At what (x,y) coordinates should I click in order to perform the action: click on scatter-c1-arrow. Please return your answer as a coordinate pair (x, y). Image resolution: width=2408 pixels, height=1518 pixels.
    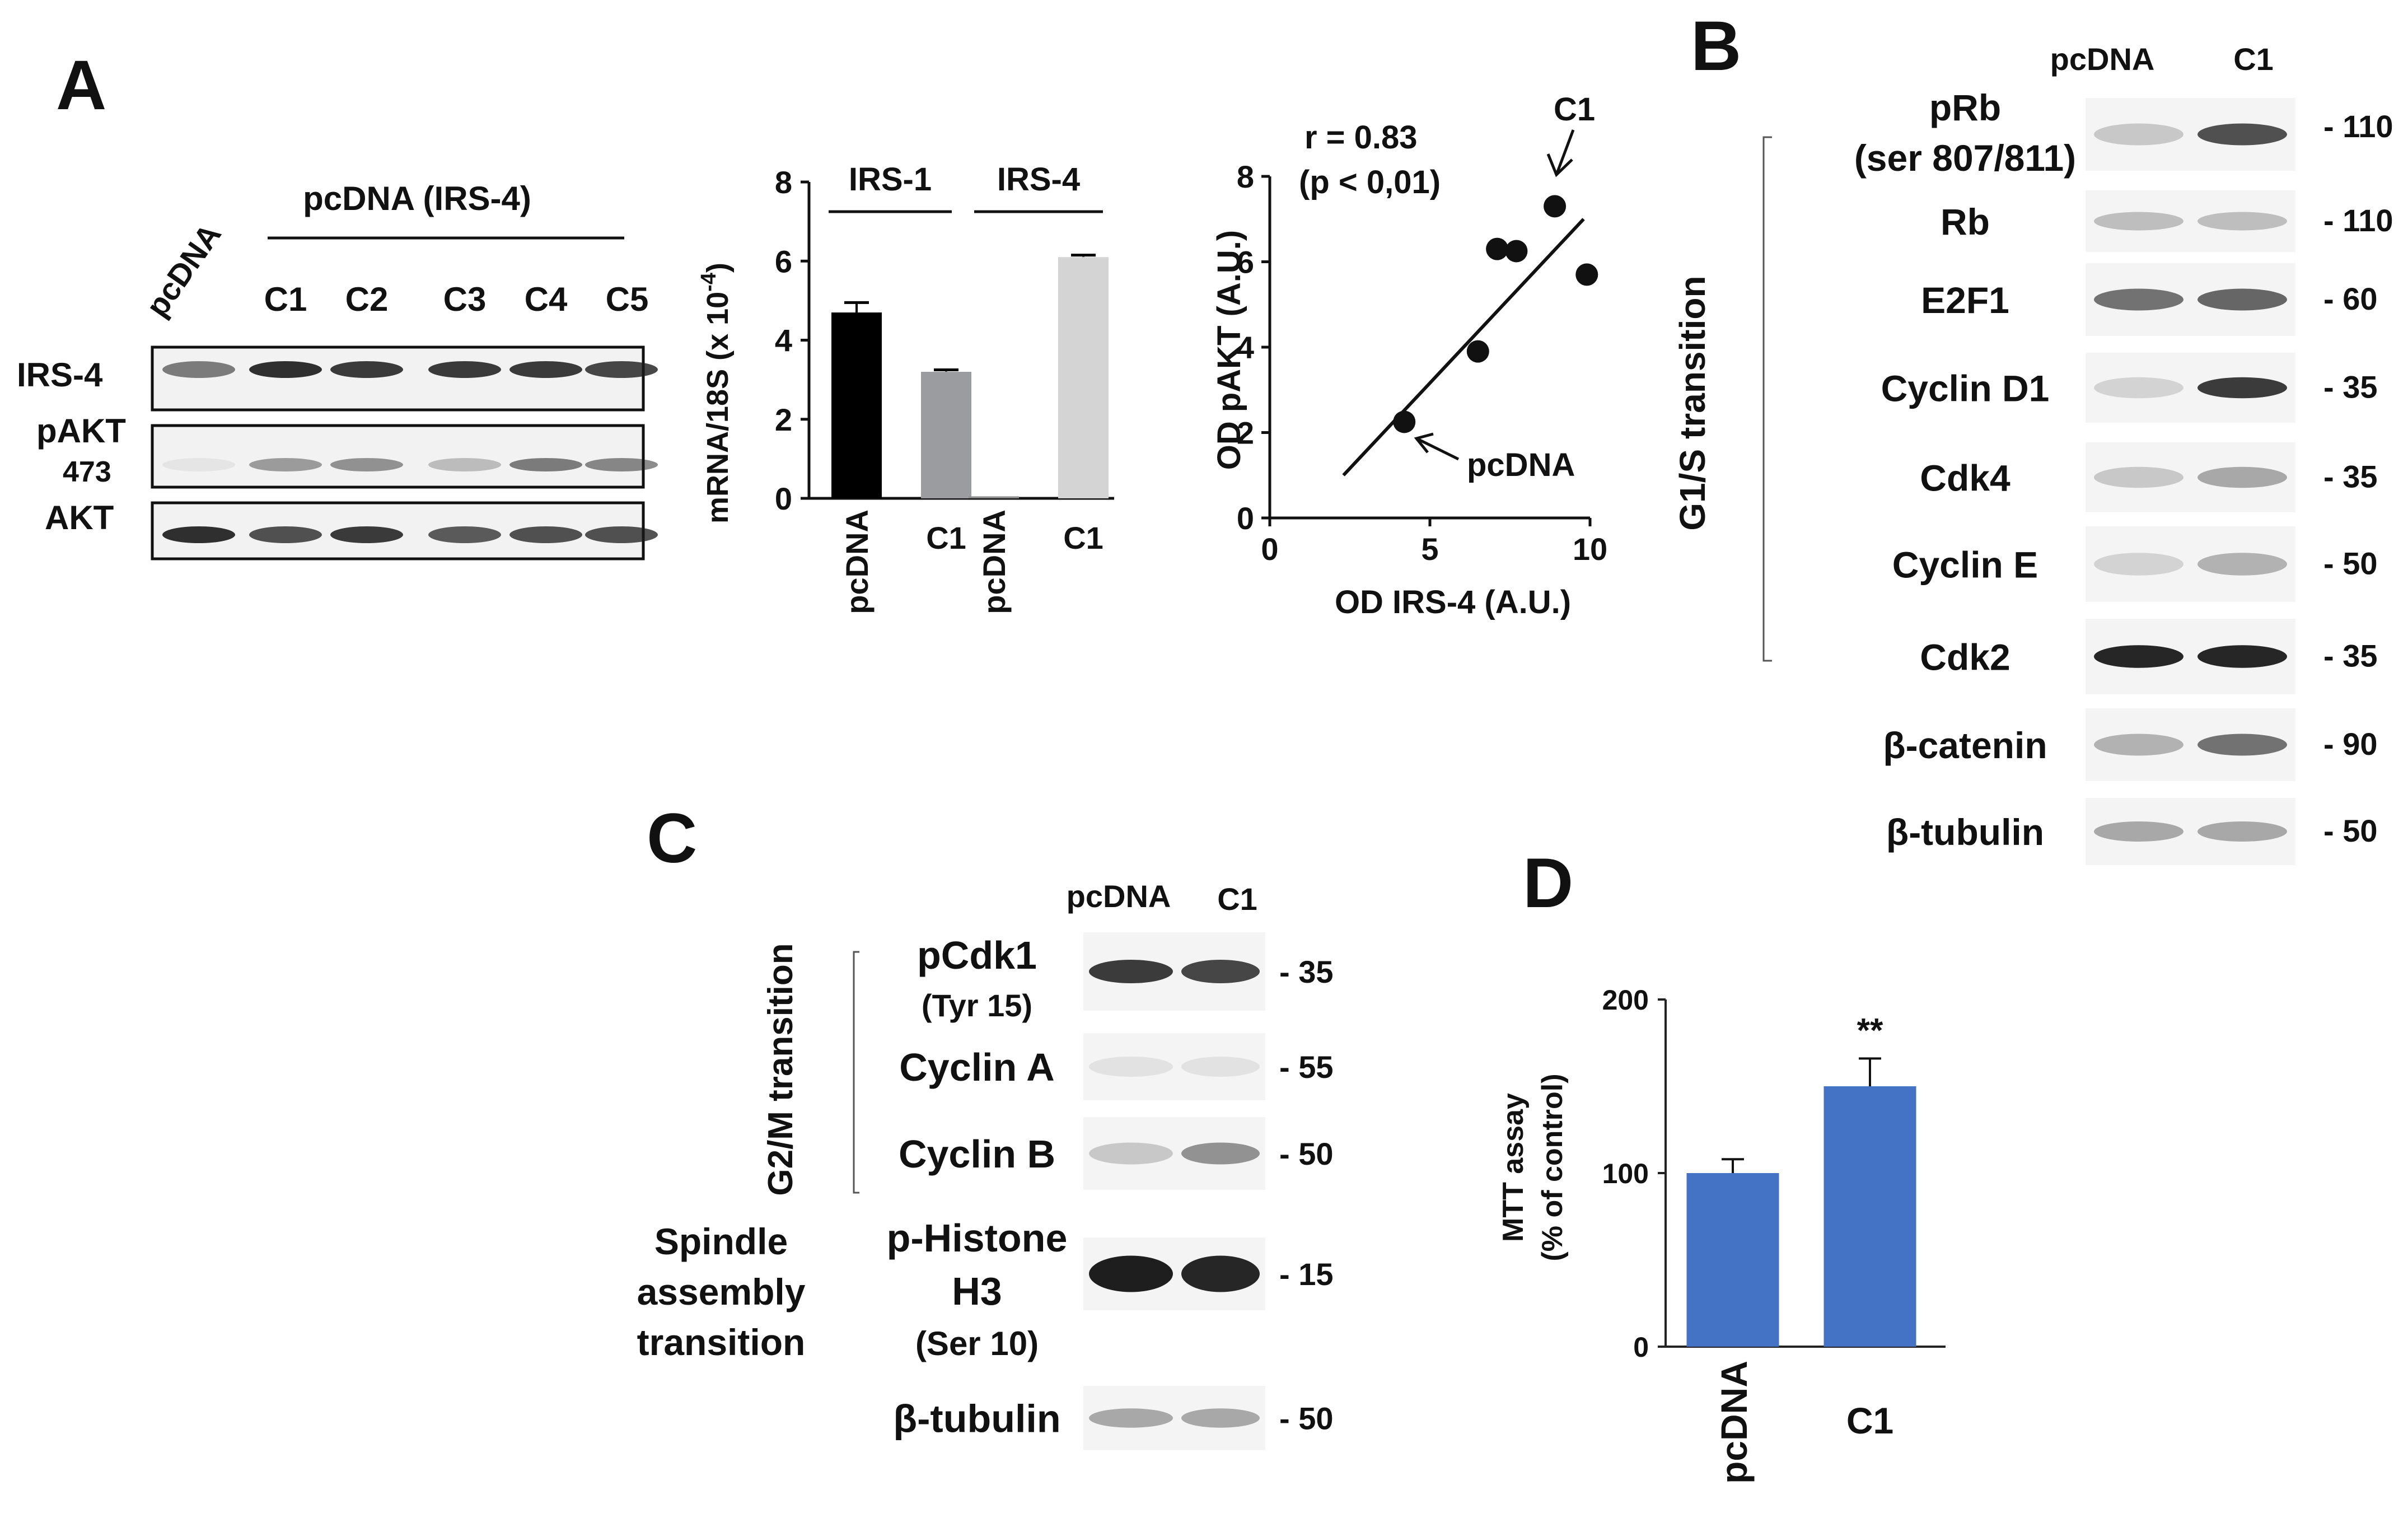
    Looking at the image, I should click on (1565, 152).